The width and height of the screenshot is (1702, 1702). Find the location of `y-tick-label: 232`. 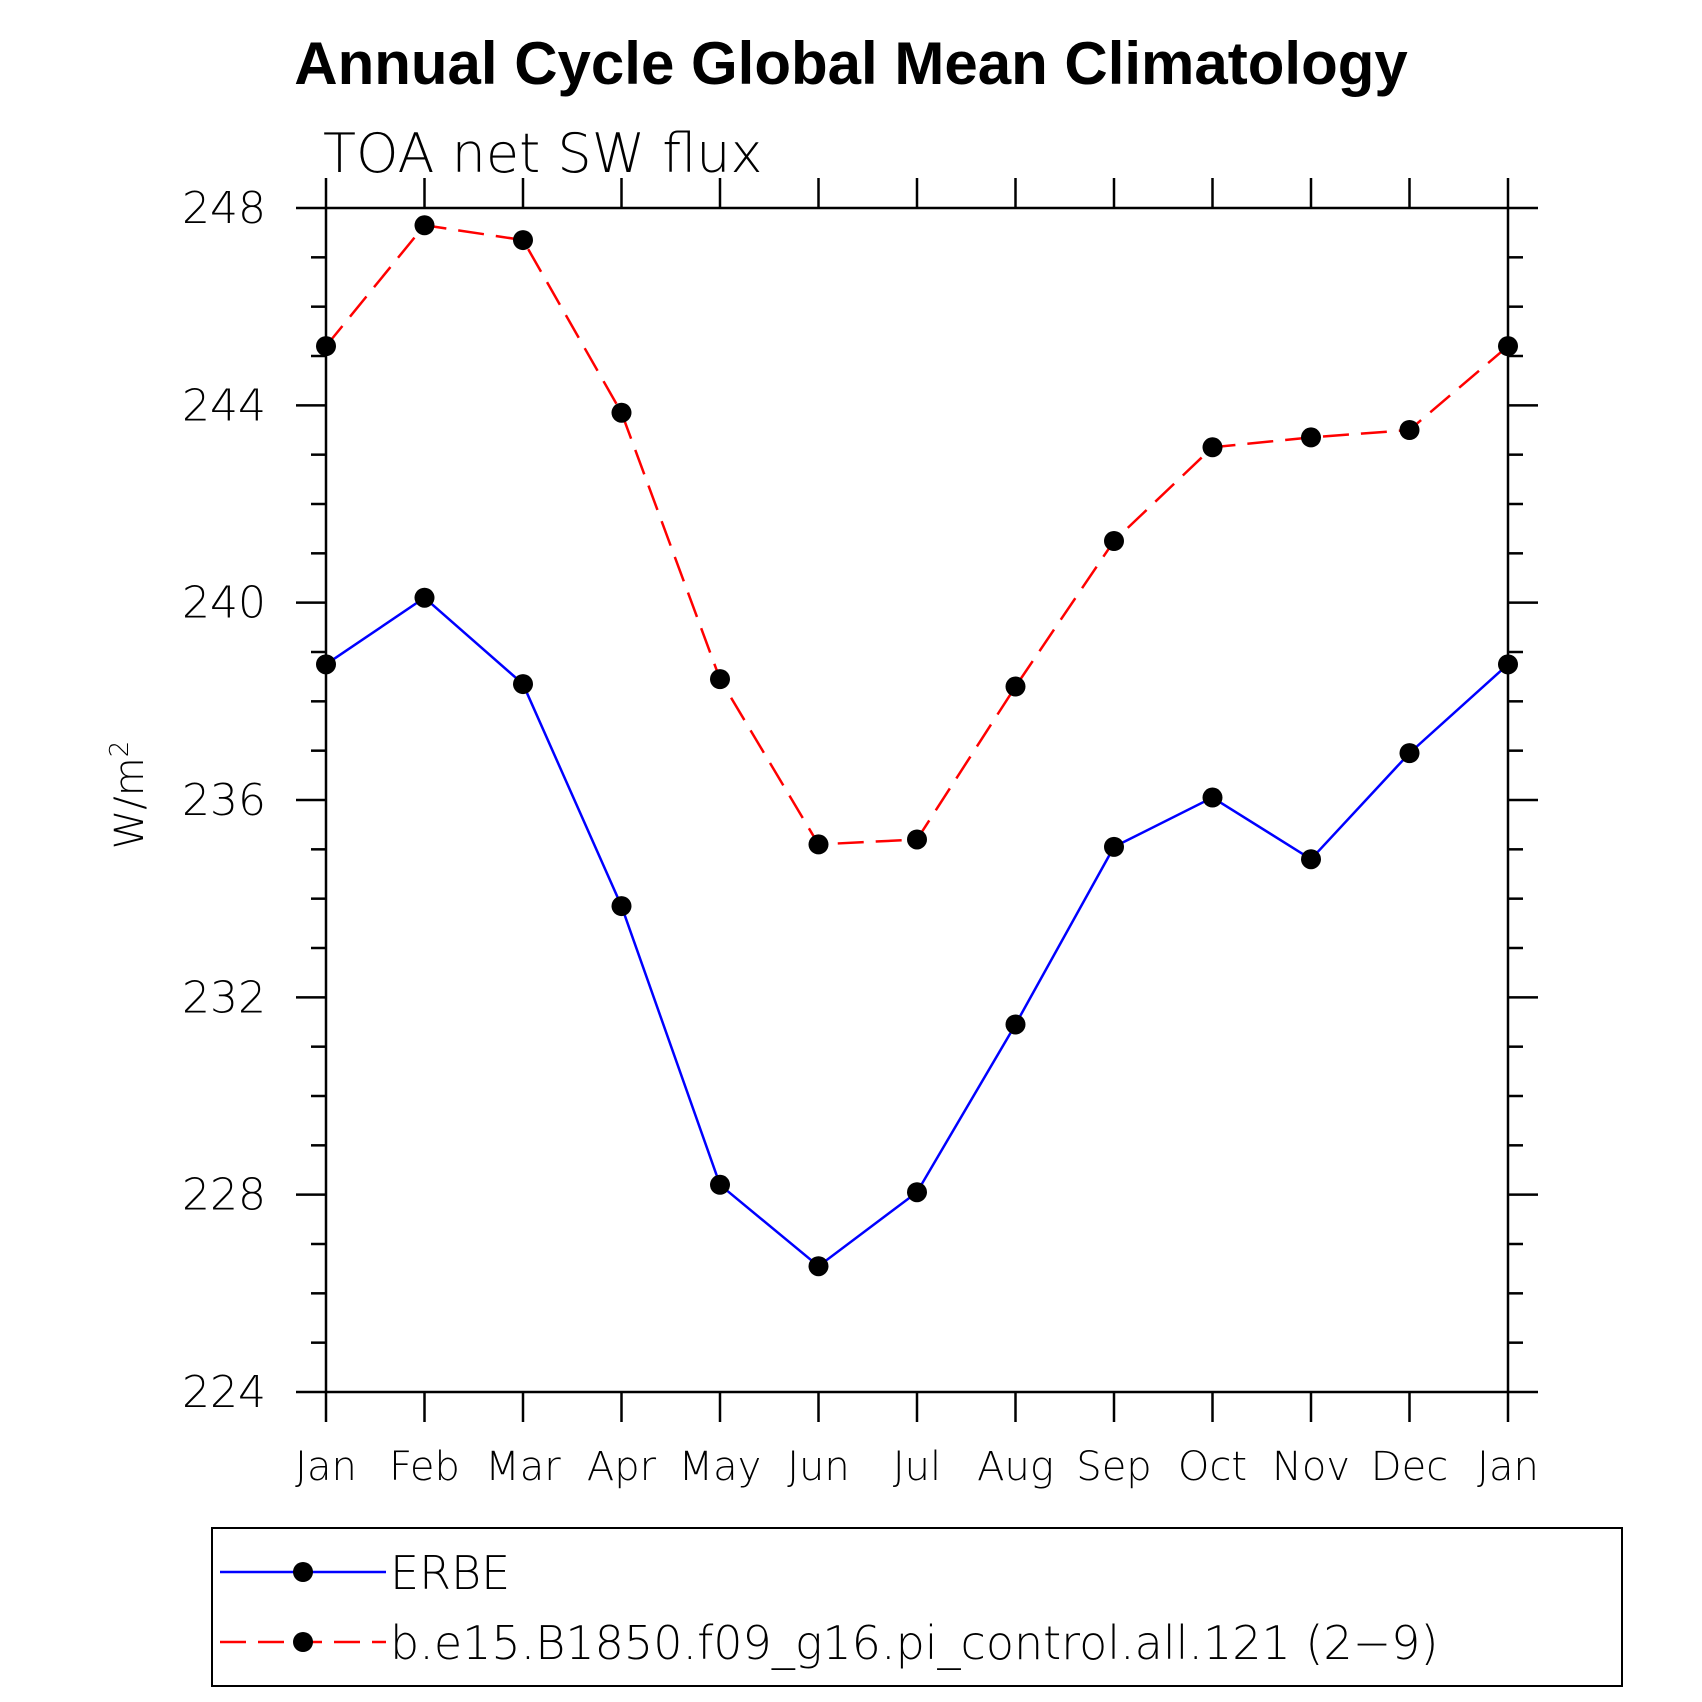

y-tick-label: 232 is located at coordinates (224, 997).